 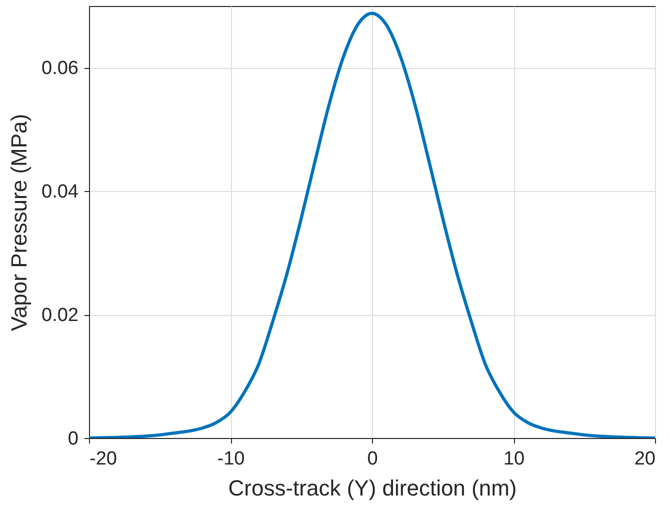 I want to click on y-tick-label: 0.04, so click(x=60, y=192).